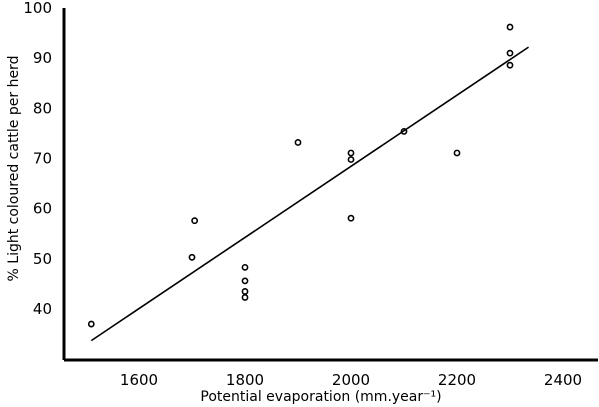  What do you see at coordinates (42, 159) in the screenshot?
I see `y-tick-label: 70` at bounding box center [42, 159].